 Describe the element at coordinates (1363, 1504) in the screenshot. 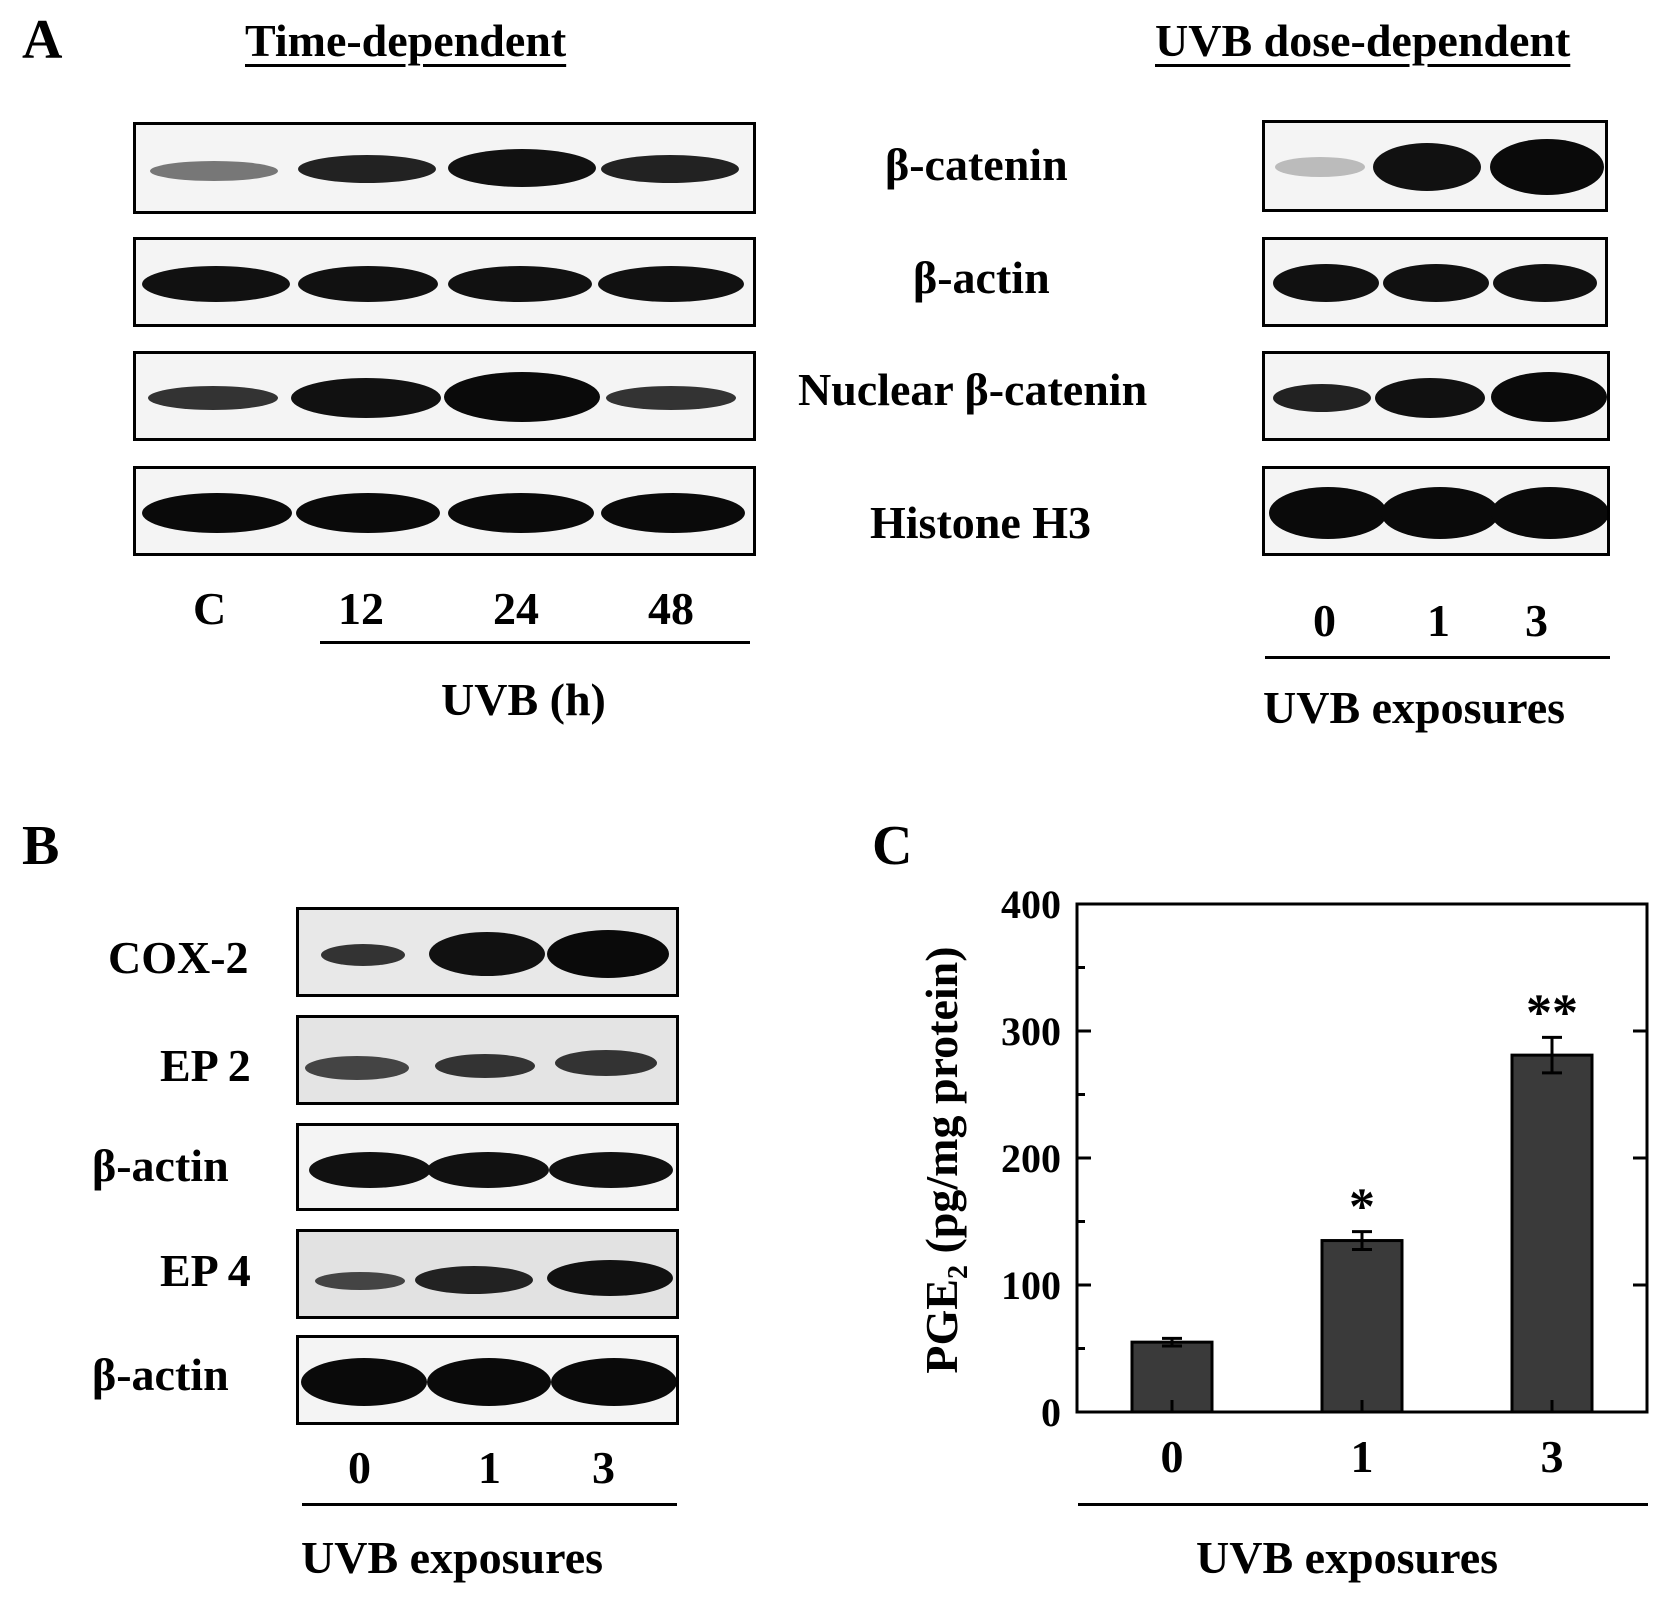

I see `c-uvb-bracket` at that location.